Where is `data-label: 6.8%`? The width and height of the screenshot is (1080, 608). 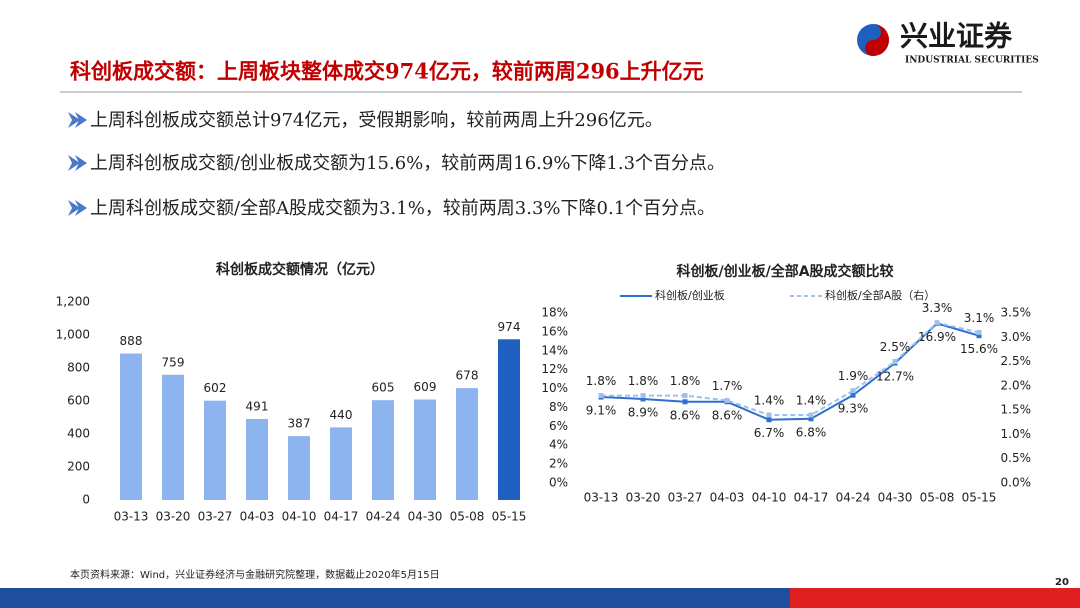 data-label: 6.8% is located at coordinates (811, 432).